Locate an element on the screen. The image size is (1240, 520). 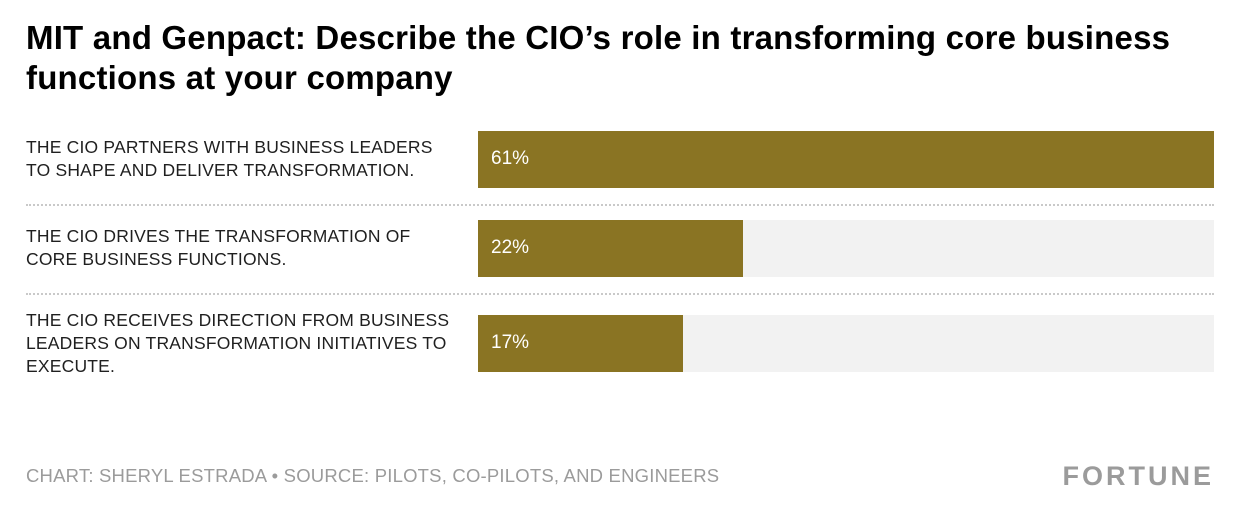
bar-track: 17% is located at coordinates (846, 343).